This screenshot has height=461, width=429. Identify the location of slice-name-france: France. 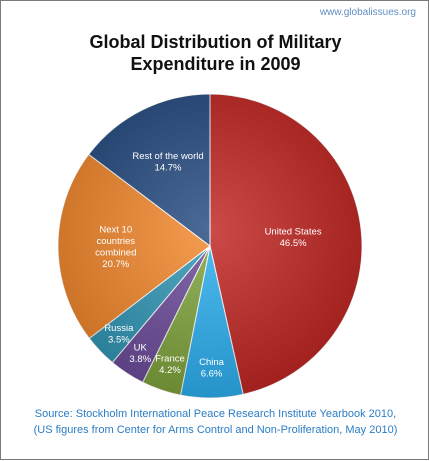
(170, 359).